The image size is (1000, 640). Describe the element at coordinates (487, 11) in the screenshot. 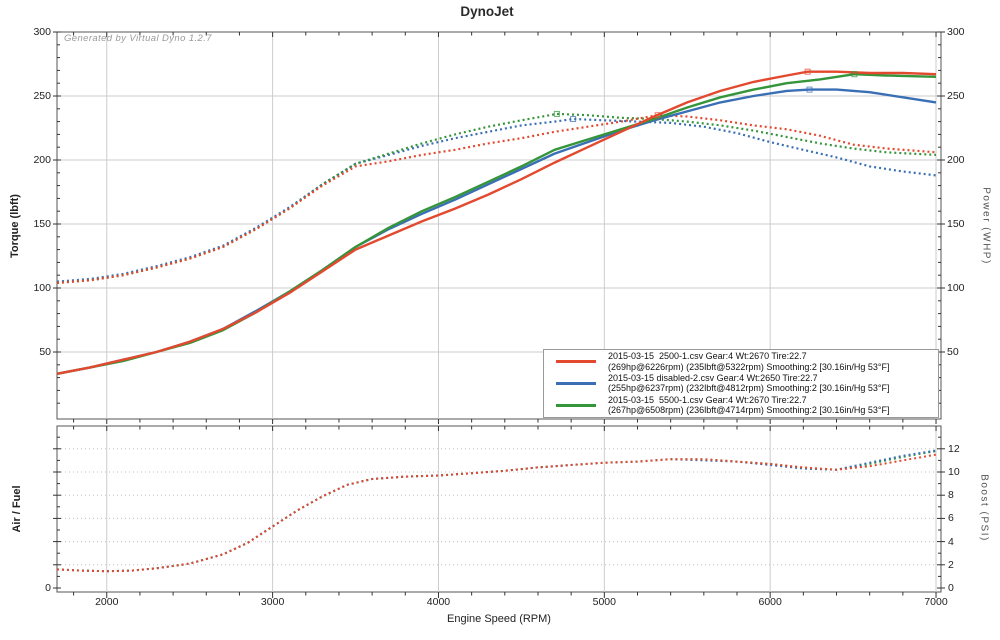

I see `chart-title: DynoJet` at that location.